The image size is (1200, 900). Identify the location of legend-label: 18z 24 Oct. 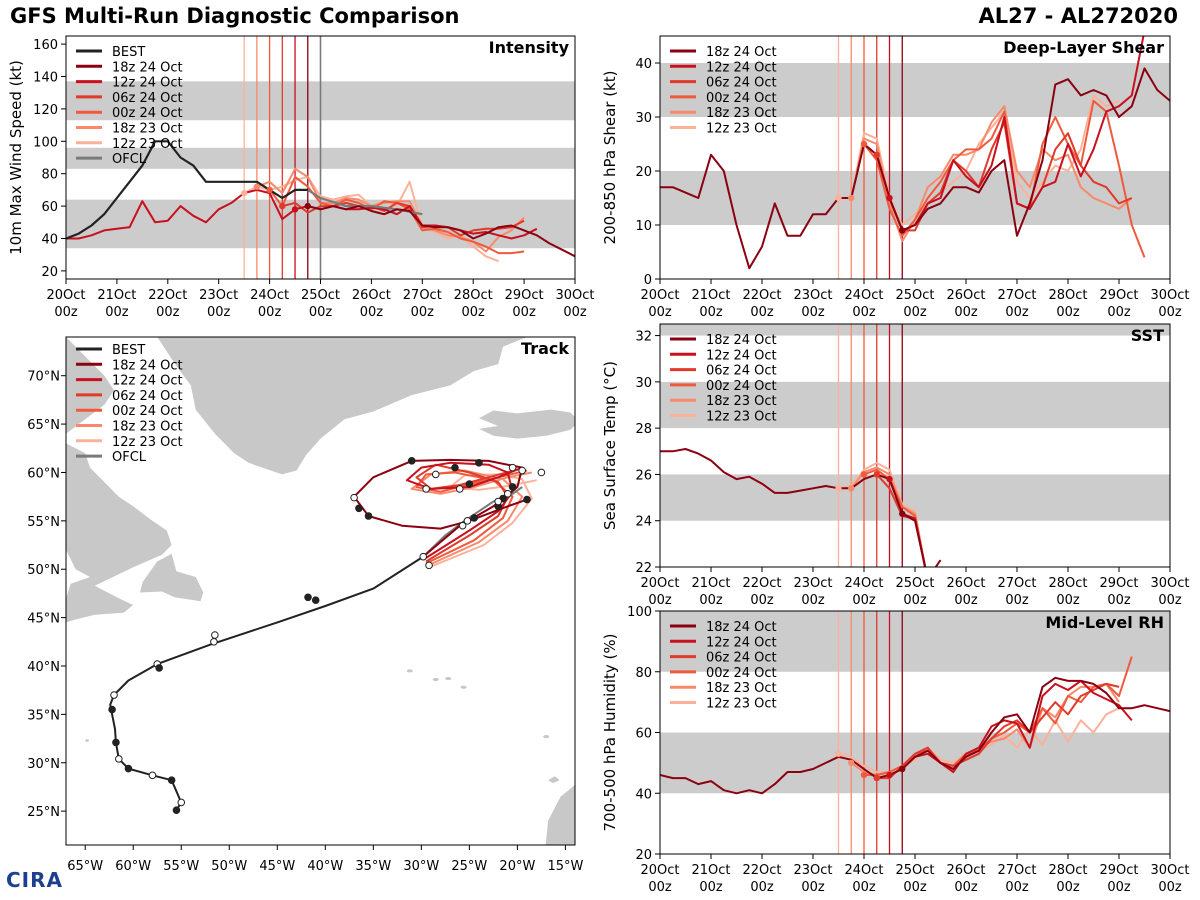
(741, 627).